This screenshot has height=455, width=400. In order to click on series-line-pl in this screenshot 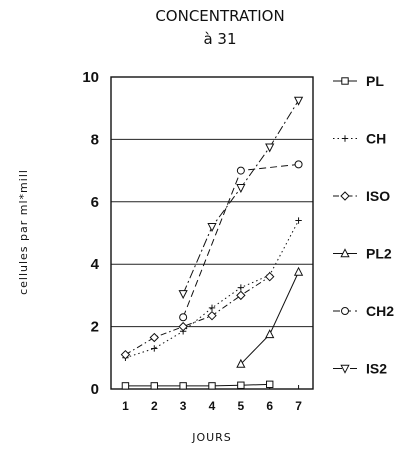, I will do `click(197, 385)`.